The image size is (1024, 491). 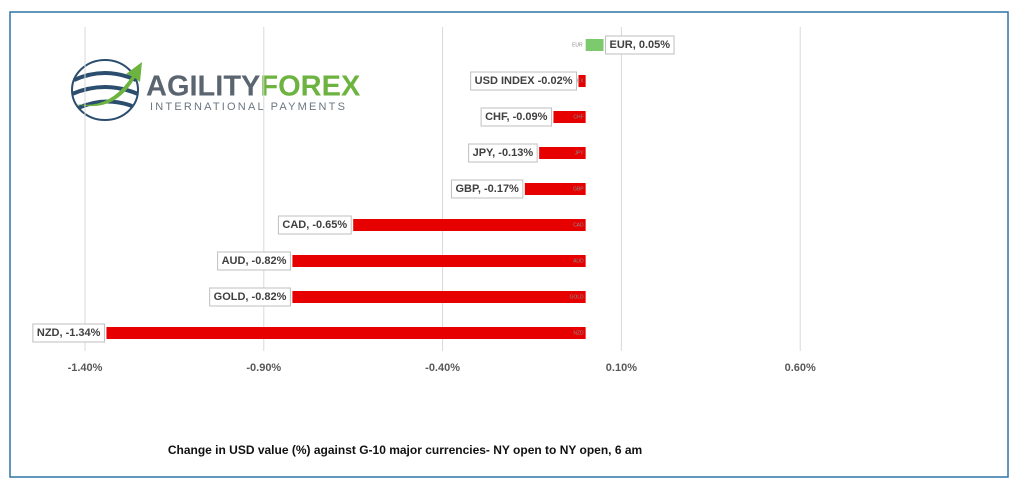 What do you see at coordinates (203, 87) in the screenshot?
I see `logo-name-1: AGILITY` at bounding box center [203, 87].